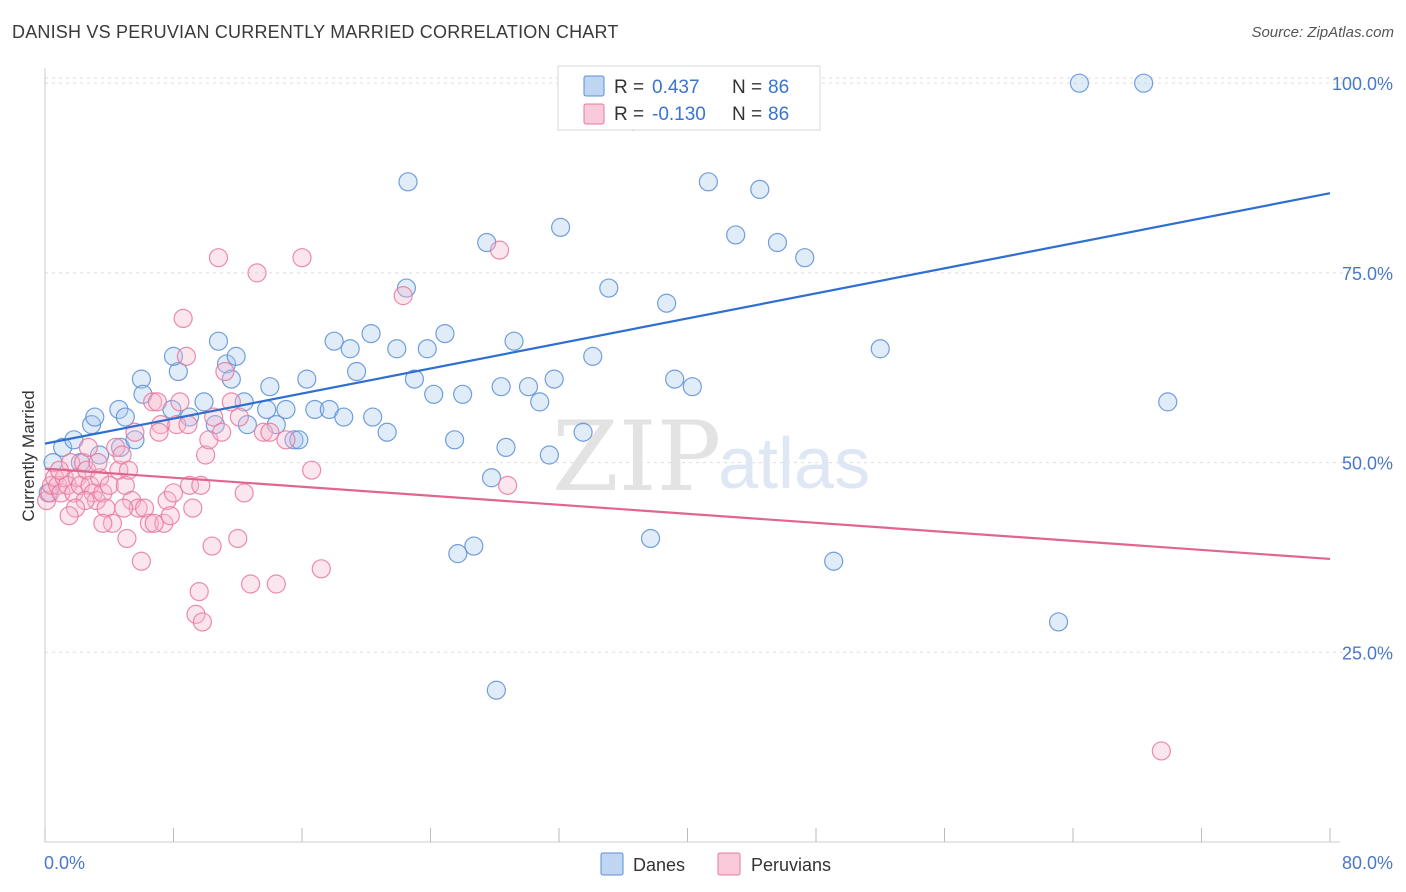  What do you see at coordinates (1362, 84) in the screenshot?
I see `y-tick-label-3: 100.0%` at bounding box center [1362, 84].